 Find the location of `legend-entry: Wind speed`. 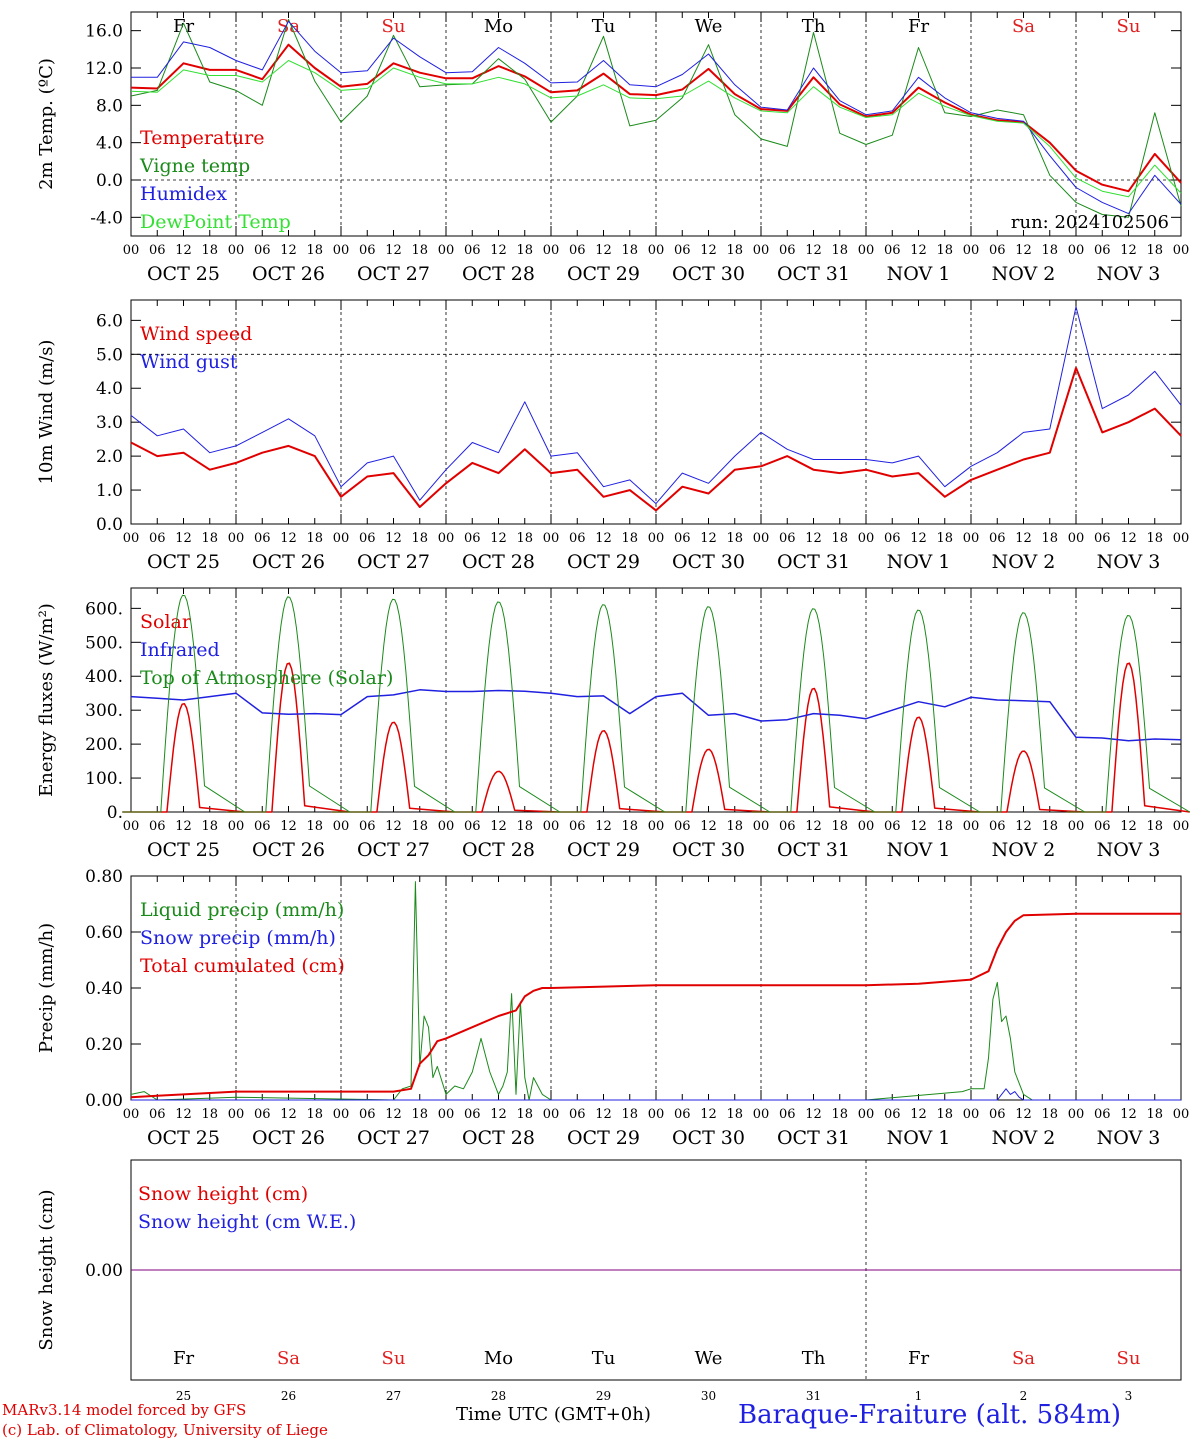

legend-entry: Wind speed is located at coordinates (196, 334).